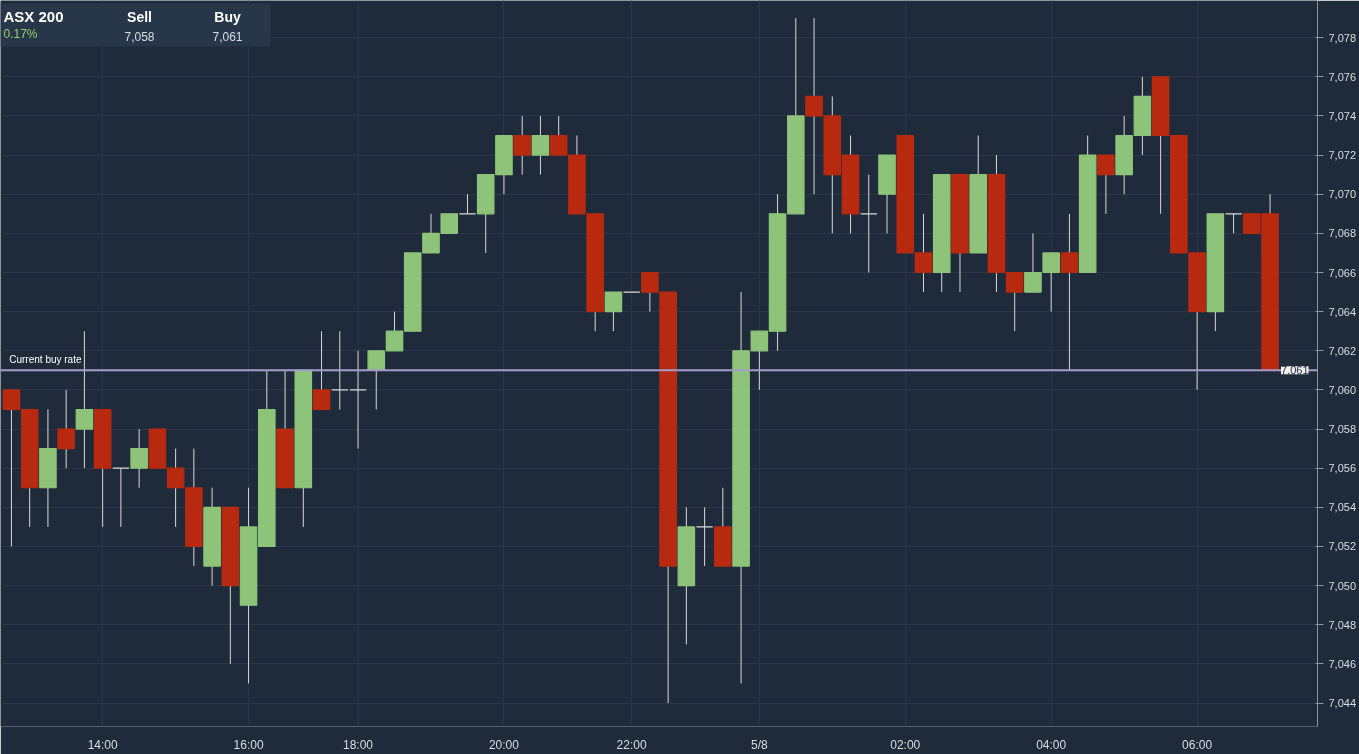  What do you see at coordinates (1342, 350) in the screenshot?
I see `y-tick-label: 7,062` at bounding box center [1342, 350].